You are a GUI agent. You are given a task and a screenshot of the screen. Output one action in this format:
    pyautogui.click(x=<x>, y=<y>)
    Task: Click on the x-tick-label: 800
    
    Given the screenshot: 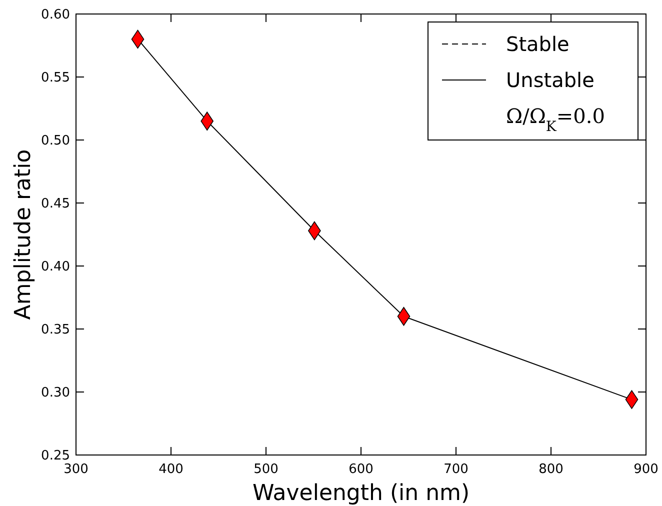 What is the action you would take?
    pyautogui.click(x=551, y=469)
    